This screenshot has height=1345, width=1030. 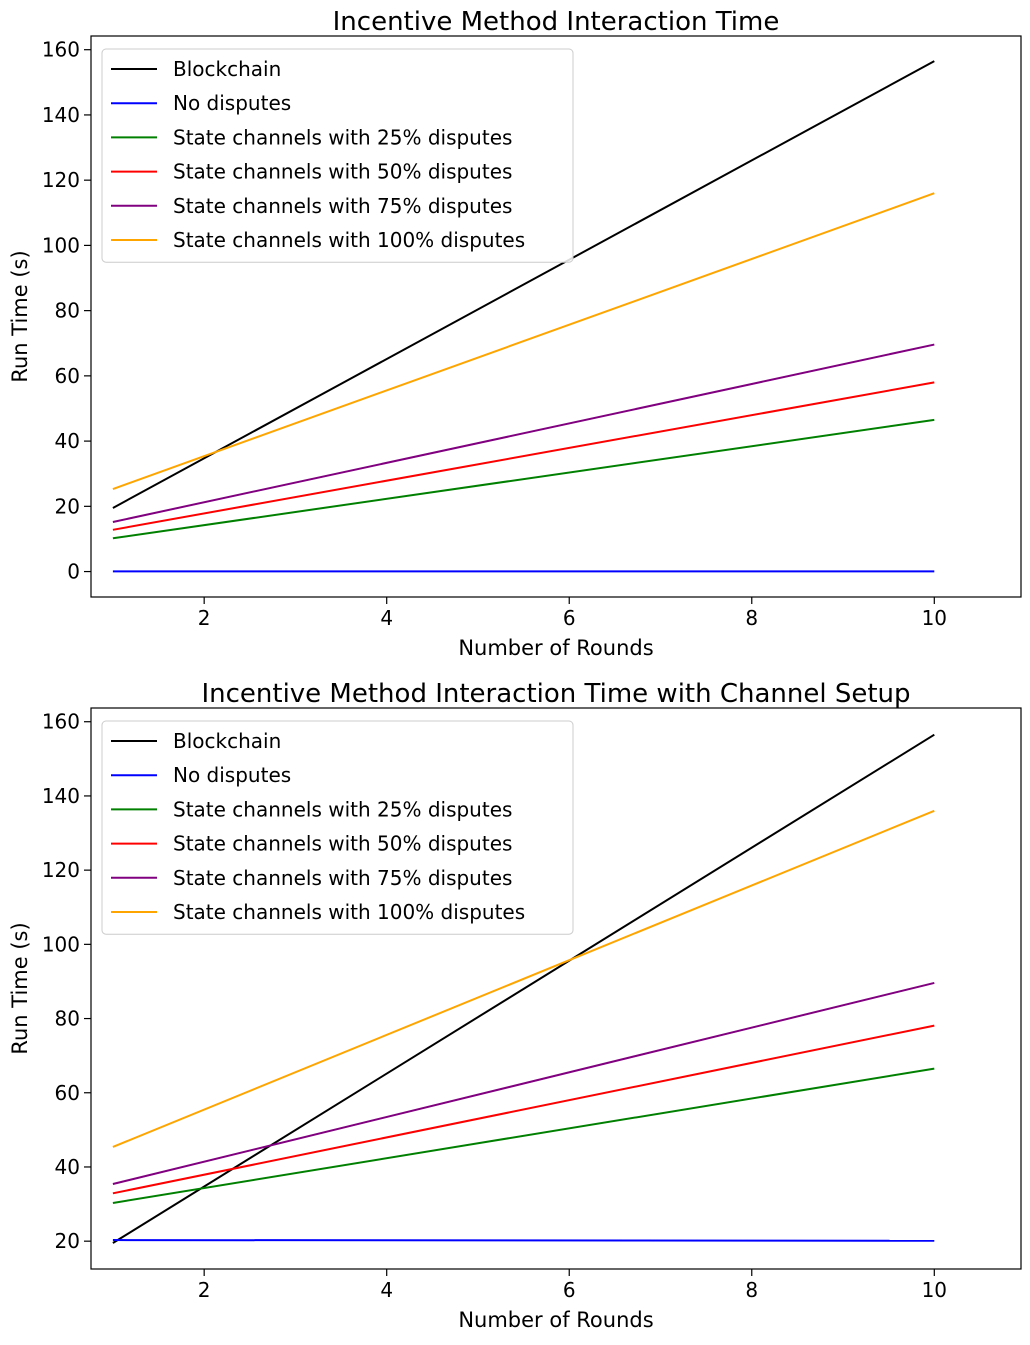 I want to click on y-tick-label: 0, so click(x=73, y=572).